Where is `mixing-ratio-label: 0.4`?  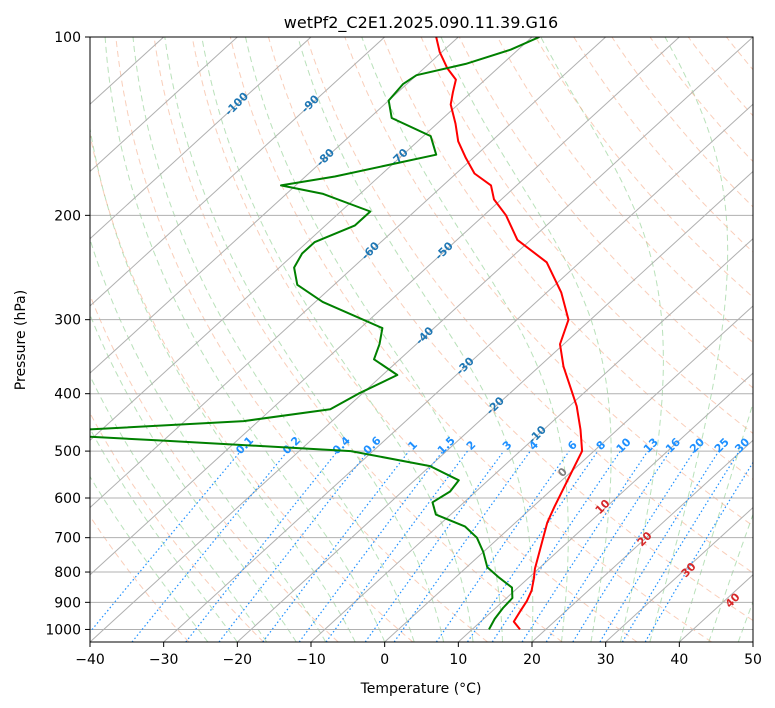 mixing-ratio-label: 0.4 is located at coordinates (341, 445).